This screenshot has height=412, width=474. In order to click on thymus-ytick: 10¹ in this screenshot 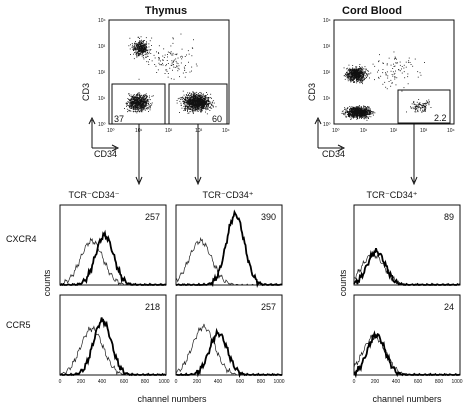, I will do `click(102, 99)`.